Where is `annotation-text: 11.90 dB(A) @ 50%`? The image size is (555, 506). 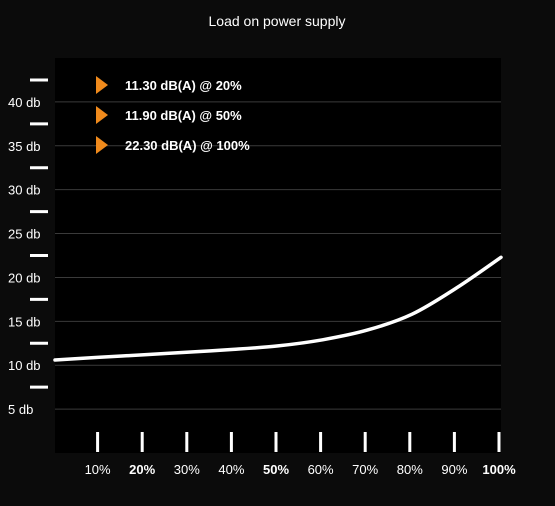
annotation-text: 11.90 dB(A) @ 50% is located at coordinates (183, 115).